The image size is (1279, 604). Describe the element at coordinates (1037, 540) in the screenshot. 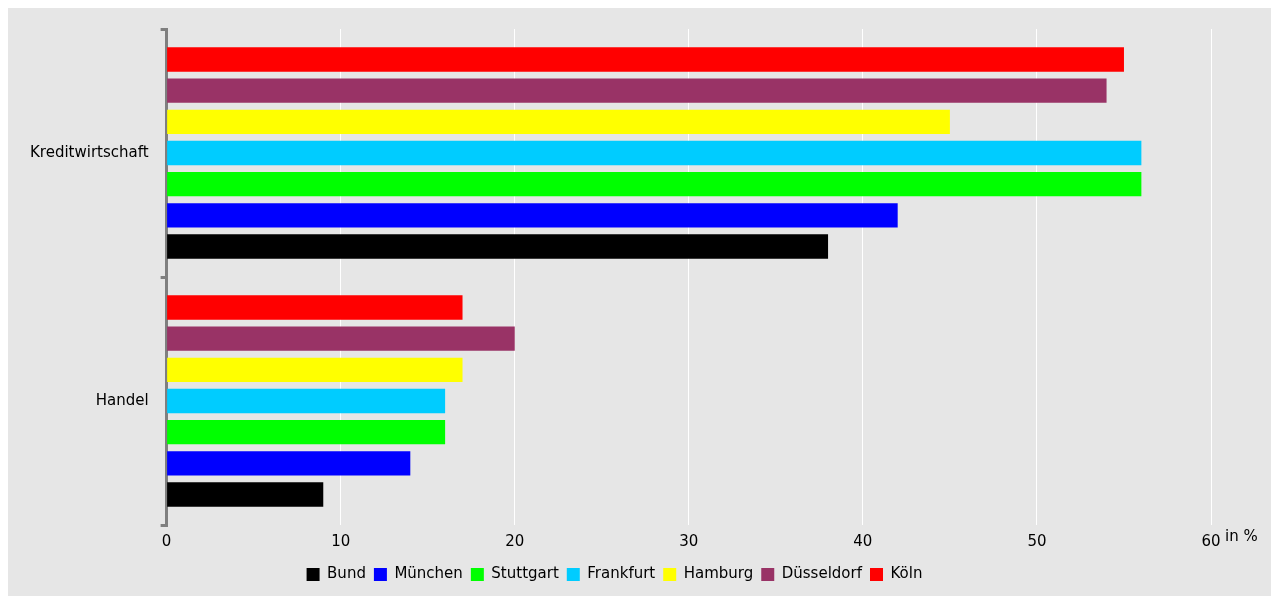

I see `x-tick-label: 50` at that location.